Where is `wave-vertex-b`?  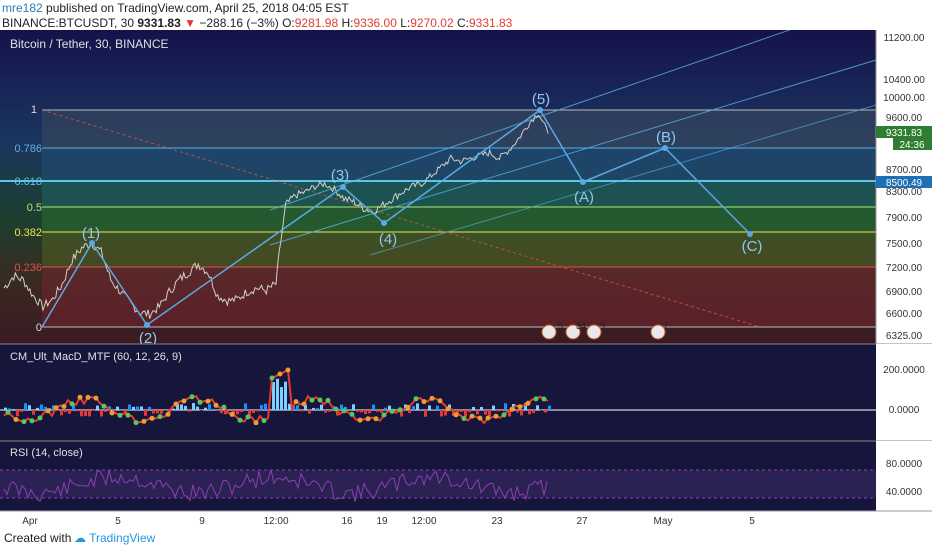
wave-vertex-b is located at coordinates (665, 148).